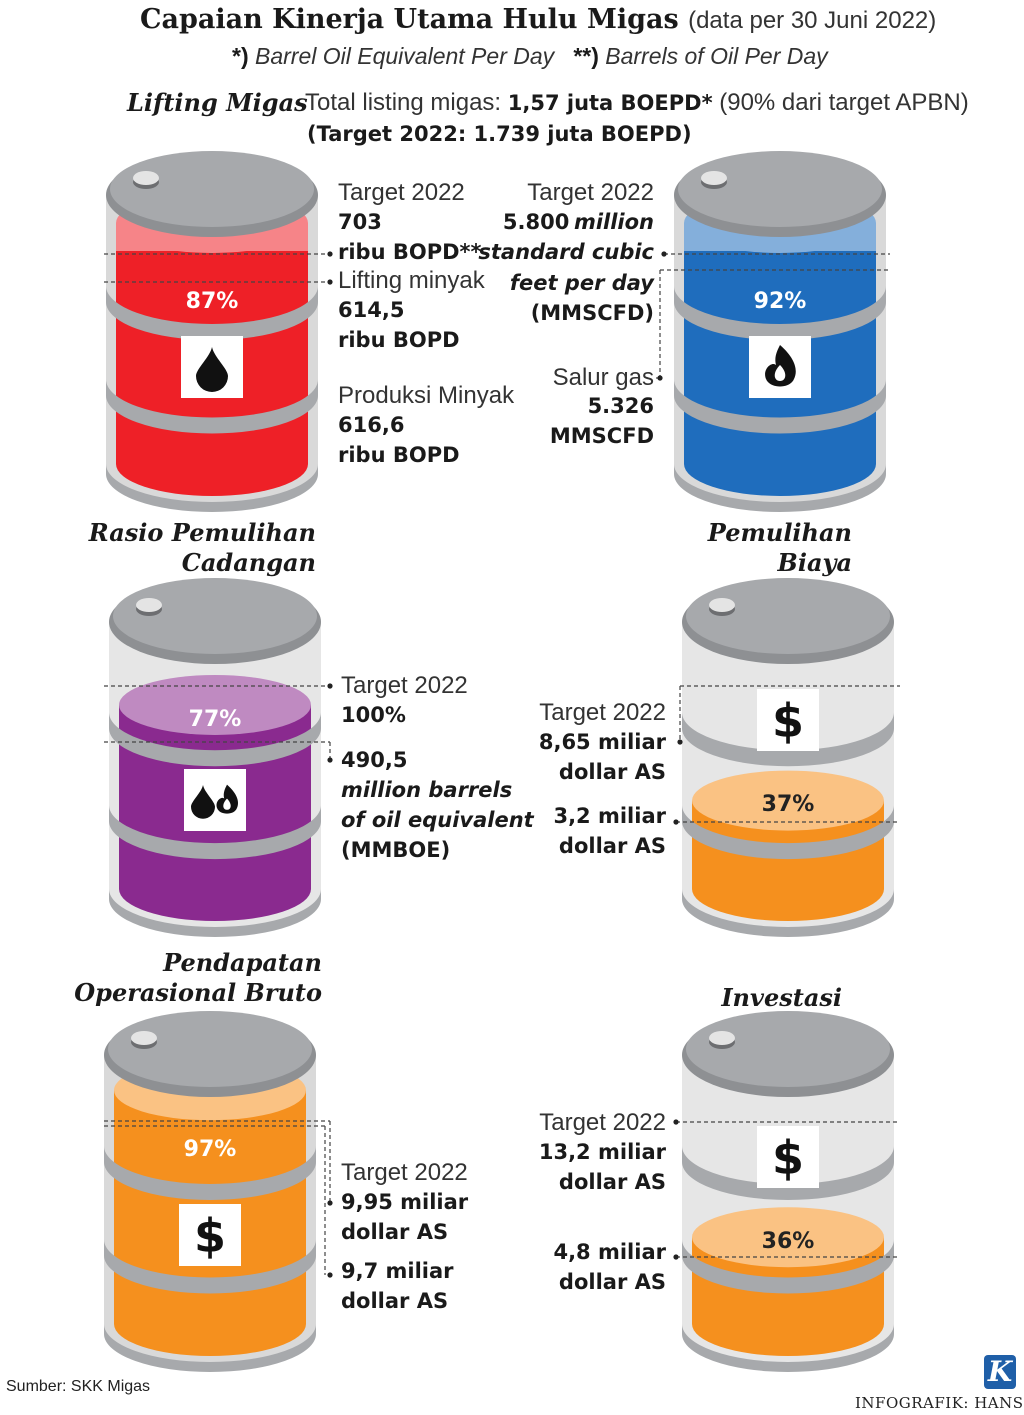 The width and height of the screenshot is (1024, 1415). I want to click on rrr-liquid-surface, so click(215, 704).